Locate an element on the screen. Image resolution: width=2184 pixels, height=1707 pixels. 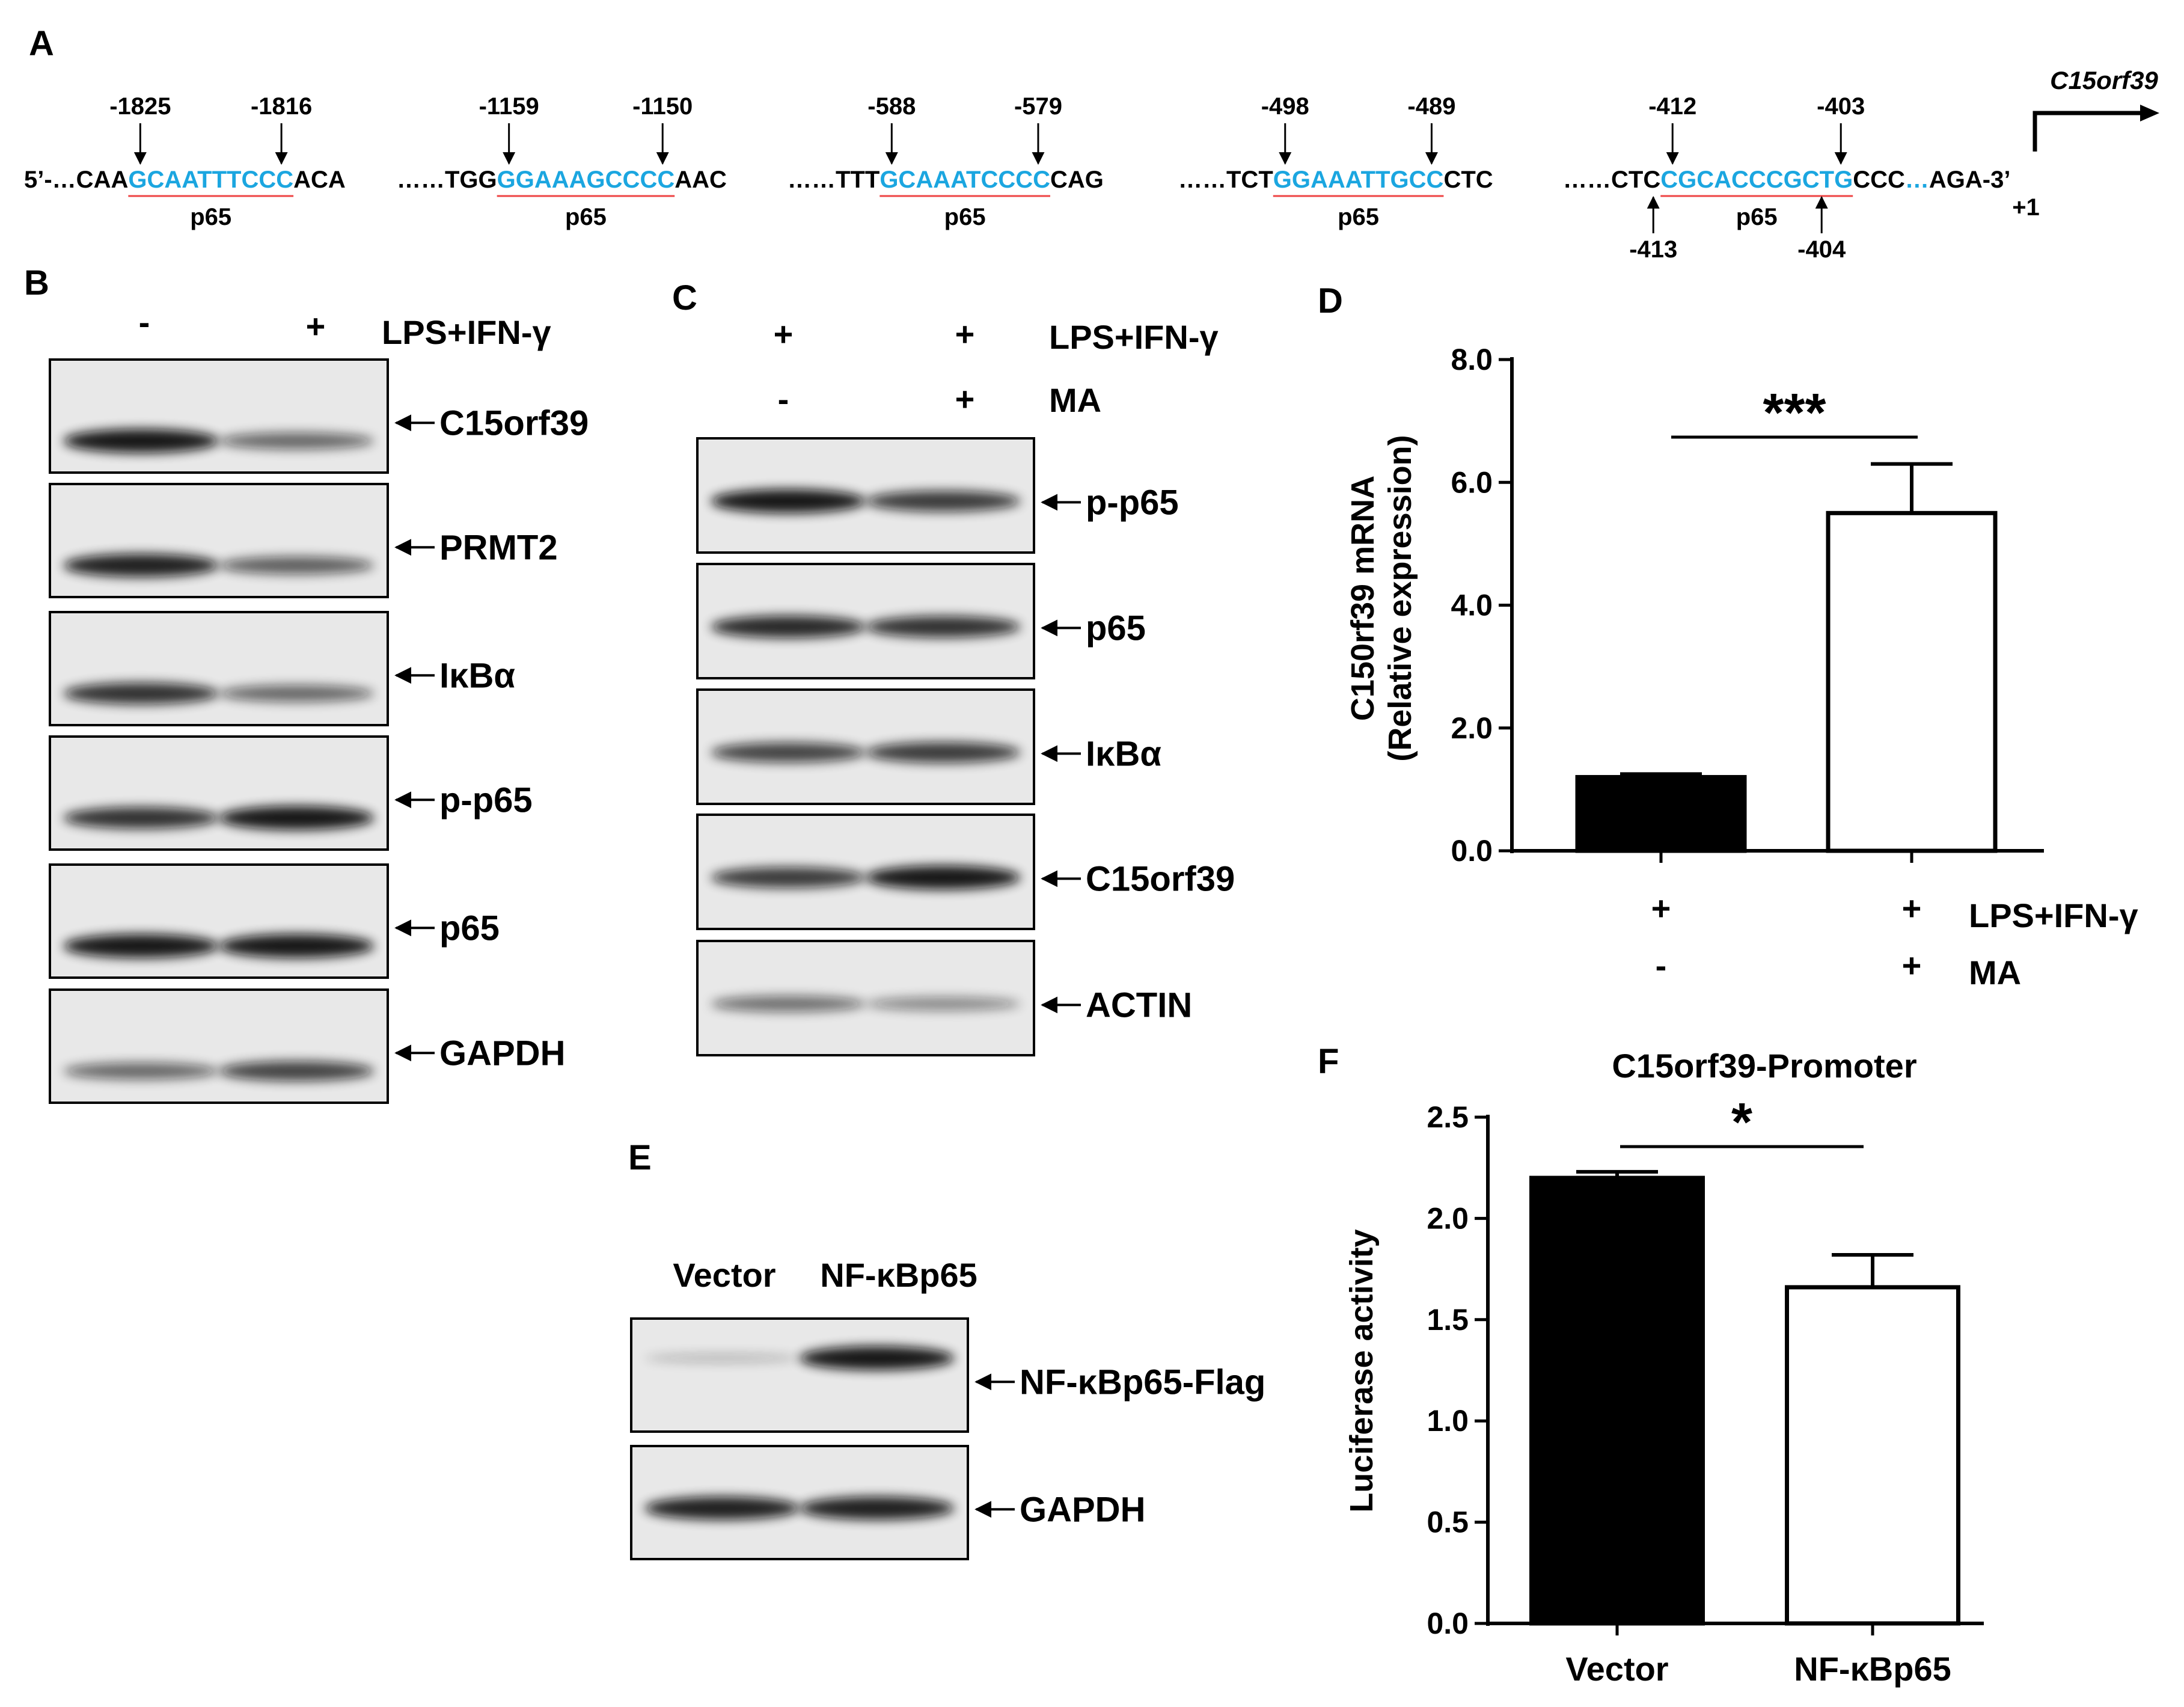
panel-d-label: D is located at coordinates (1331, 300).